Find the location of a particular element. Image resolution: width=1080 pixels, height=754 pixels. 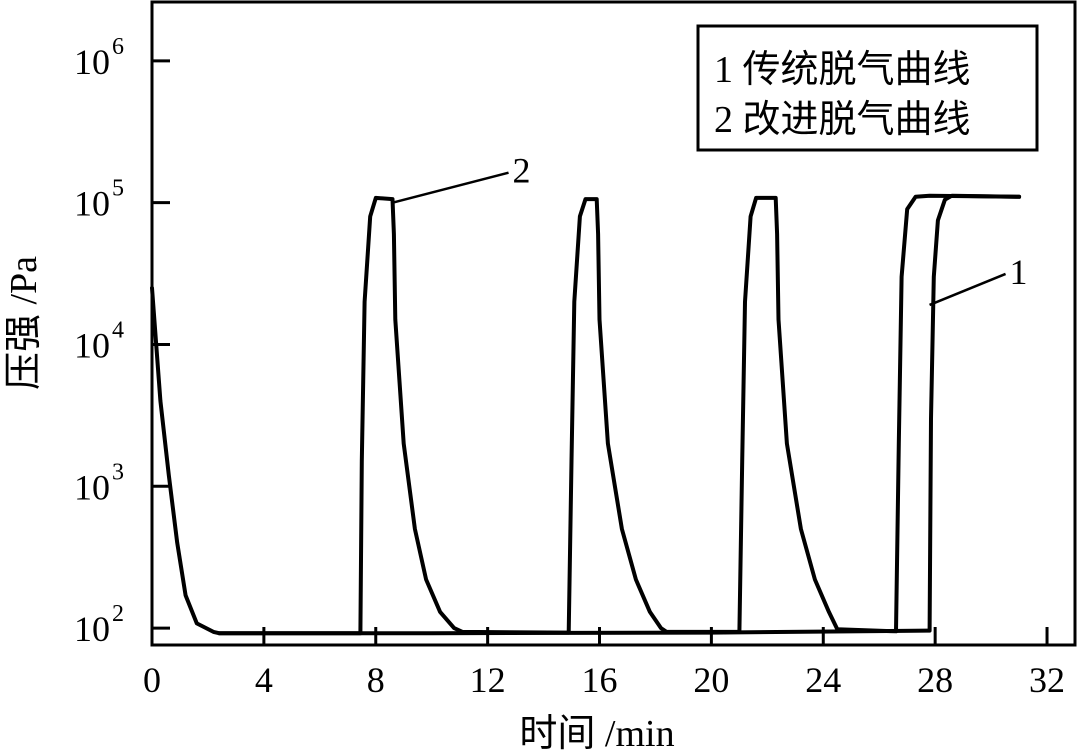

x-tick-label-4: 16 is located at coordinates (600, 680).